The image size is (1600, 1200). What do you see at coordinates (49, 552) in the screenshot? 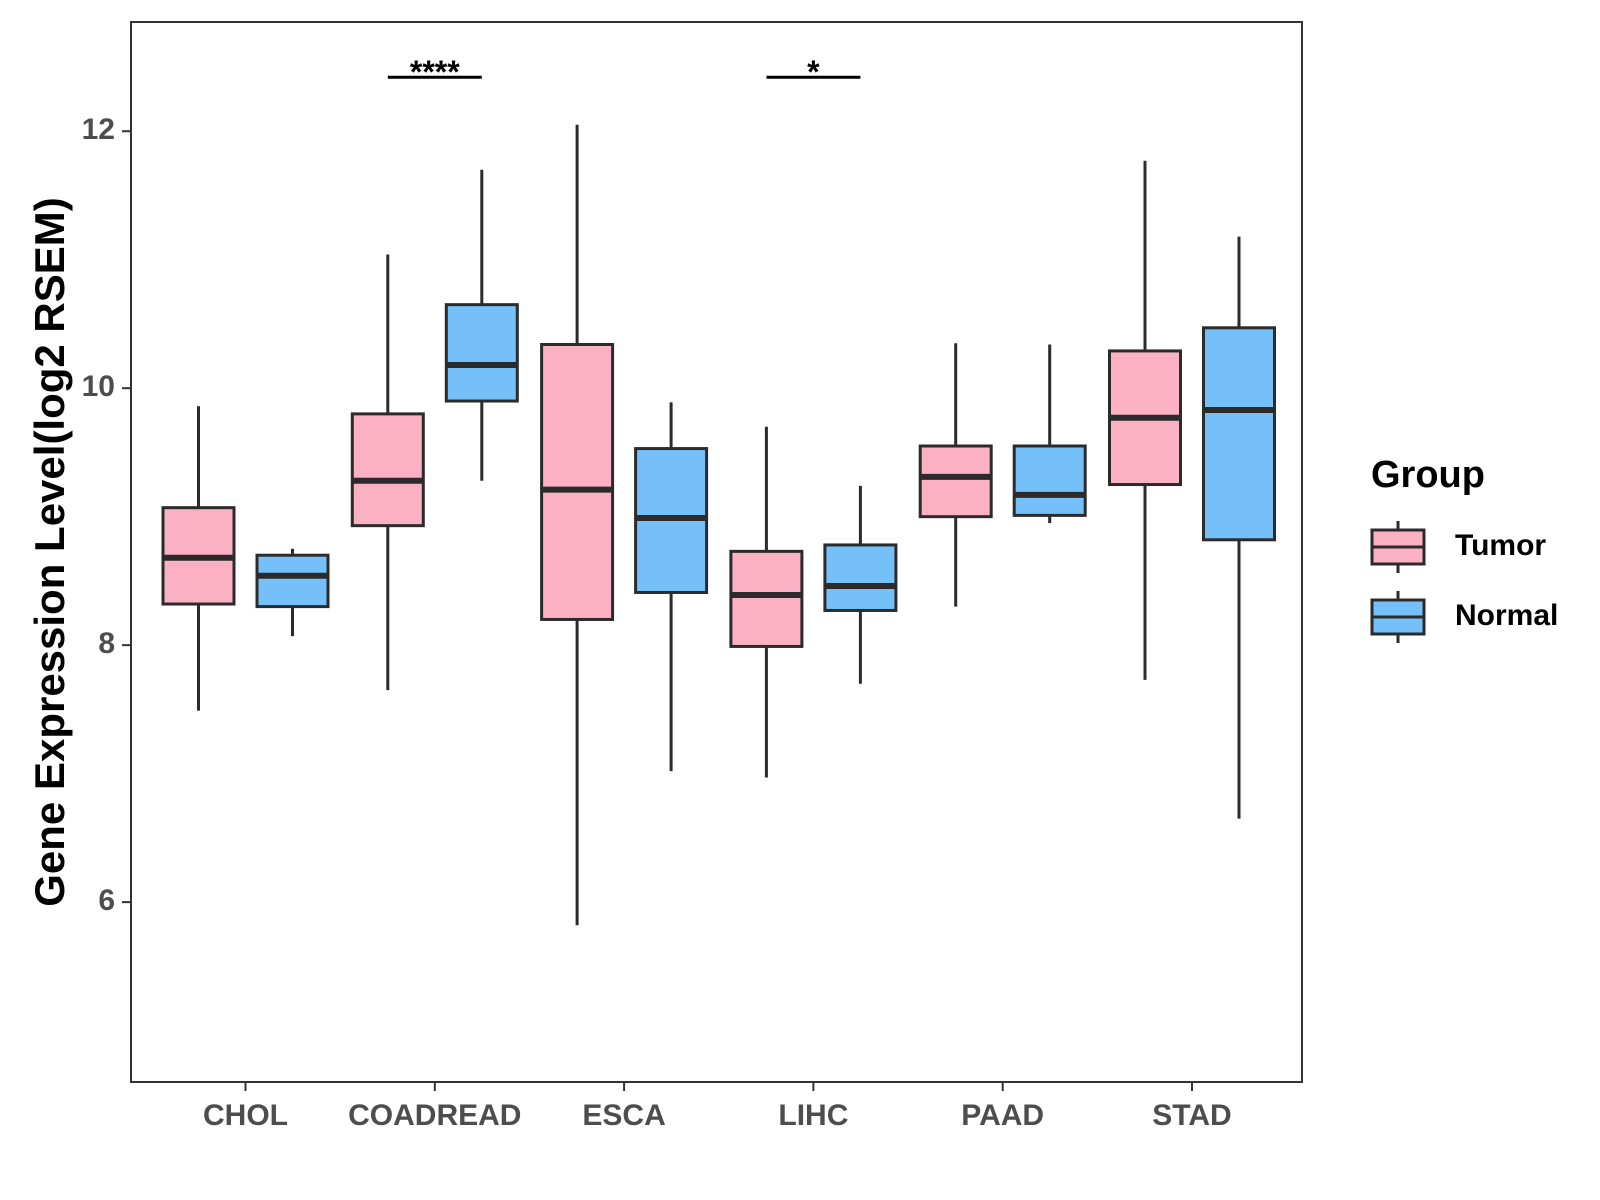
I see `y-axis-title: Gene Expression Level(log2 RSEM)` at bounding box center [49, 552].